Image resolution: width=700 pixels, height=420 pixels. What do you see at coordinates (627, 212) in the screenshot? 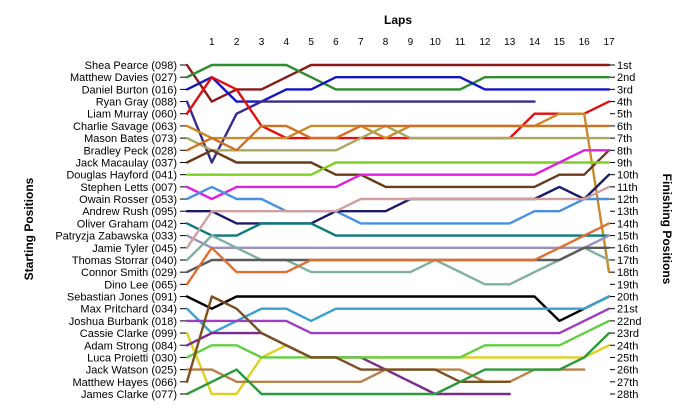
I see `finishing-position-label: 13th` at bounding box center [627, 212].